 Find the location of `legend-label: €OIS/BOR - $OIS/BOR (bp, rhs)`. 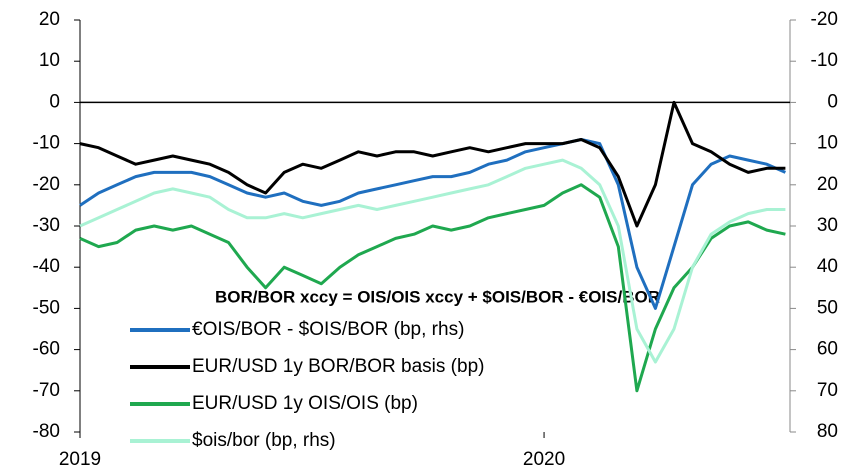

legend-label: €OIS/BOR - $OIS/BOR (bp, rhs) is located at coordinates (328, 329).